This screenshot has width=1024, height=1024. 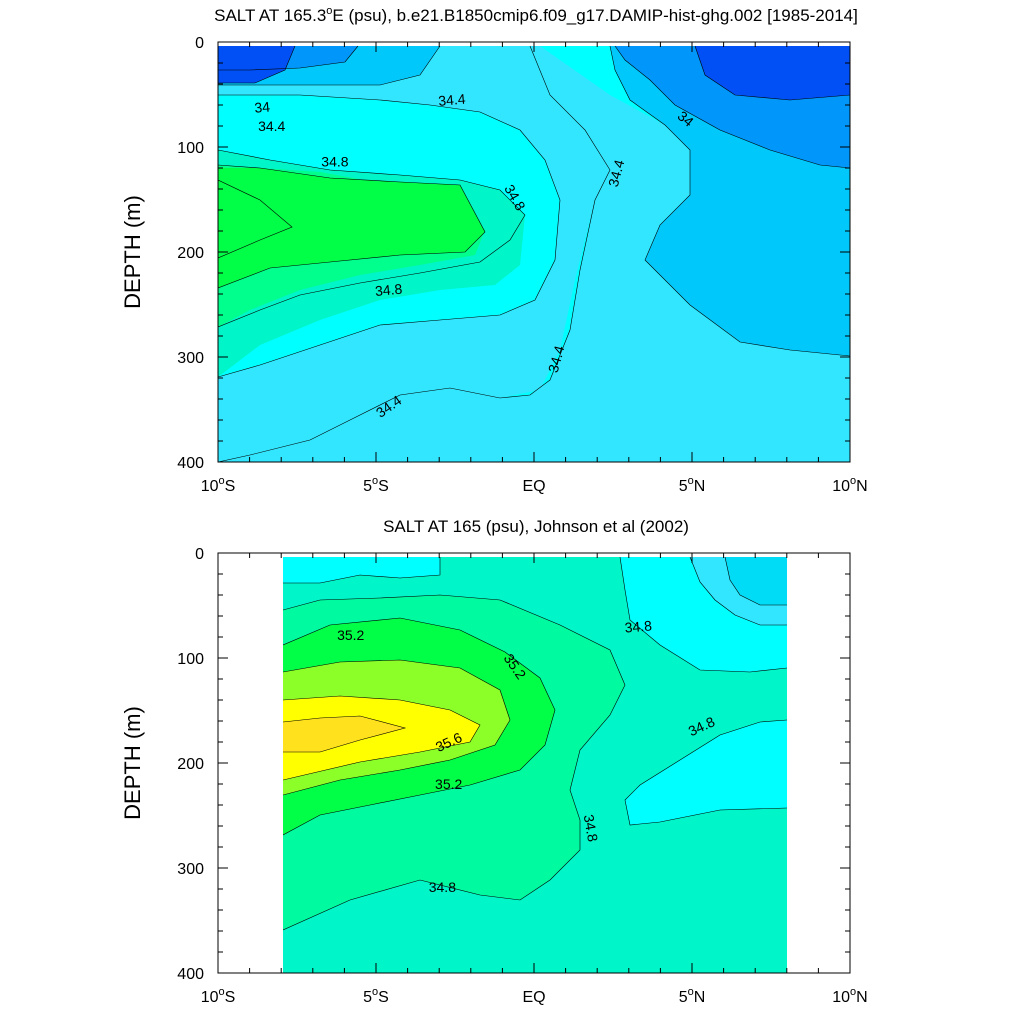 What do you see at coordinates (132, 763) in the screenshot?
I see `bottom-y-axis-label: DEPTH (m)` at bounding box center [132, 763].